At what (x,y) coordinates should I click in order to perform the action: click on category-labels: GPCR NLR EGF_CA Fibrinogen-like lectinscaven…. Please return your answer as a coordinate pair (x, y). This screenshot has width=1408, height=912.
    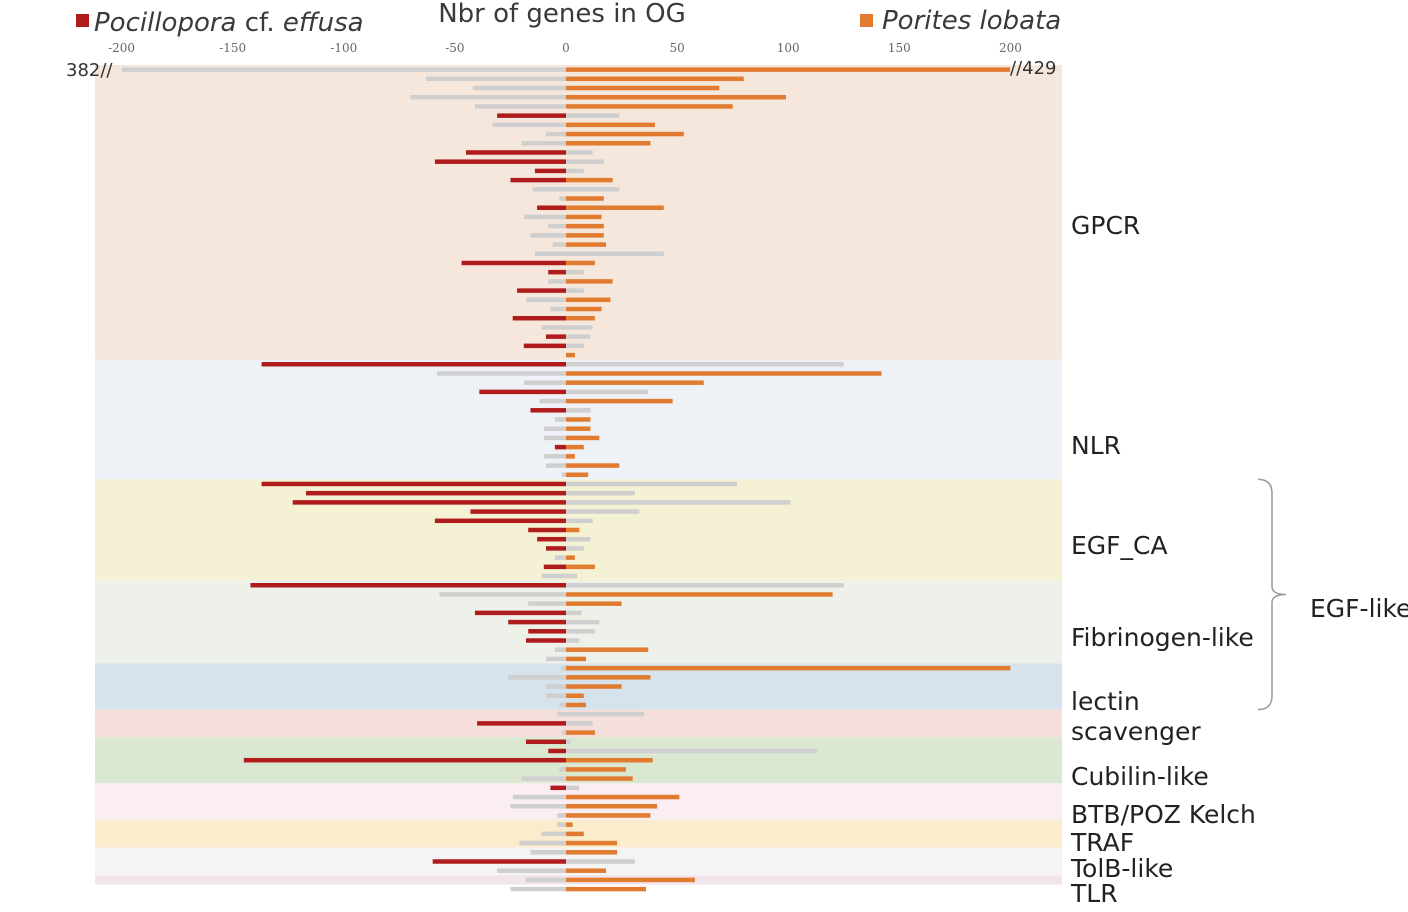
    Looking at the image, I should click on (1163, 559).